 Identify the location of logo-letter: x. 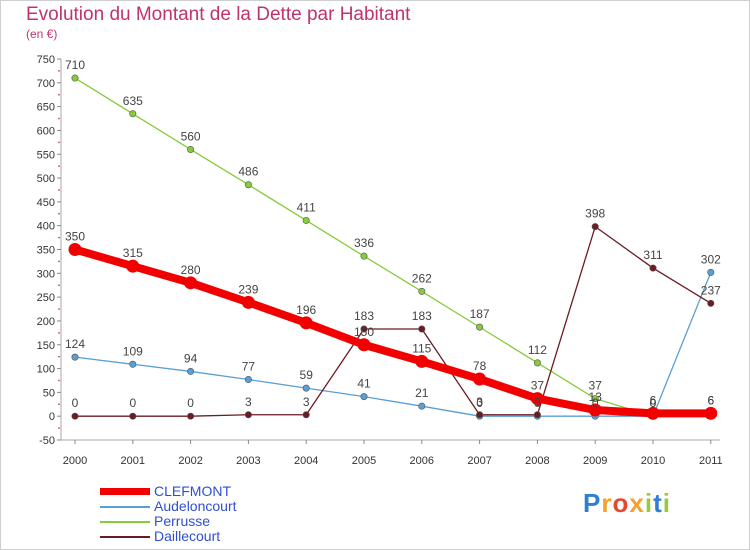
(637, 503).